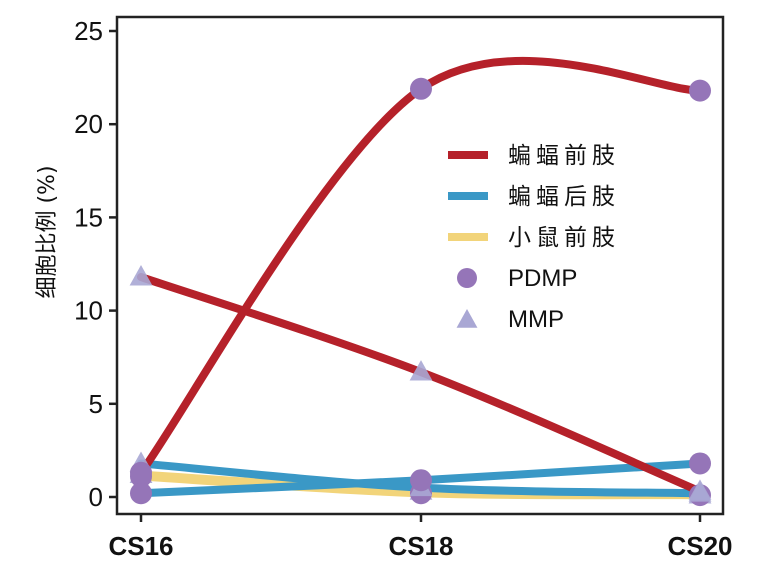 This screenshot has height=579, width=775. What do you see at coordinates (564, 197) in the screenshot?
I see `legend-label: 蝙蝠后肢` at bounding box center [564, 197].